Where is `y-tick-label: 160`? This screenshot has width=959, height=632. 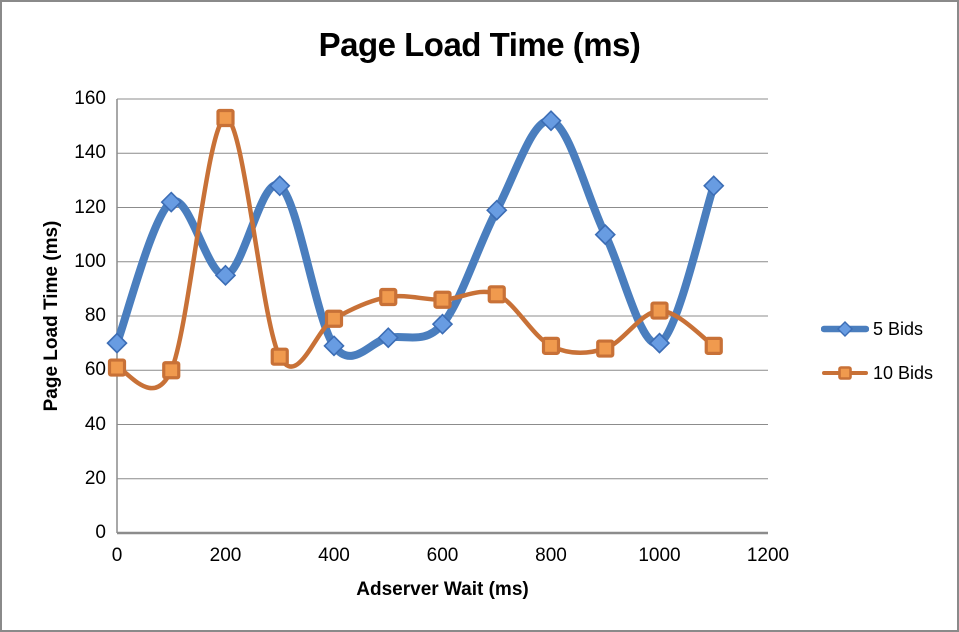
y-tick-label: 160 is located at coordinates (90, 98).